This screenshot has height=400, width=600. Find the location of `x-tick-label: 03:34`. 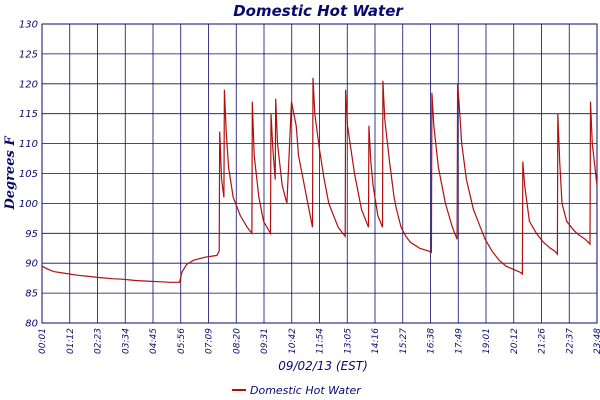

x-tick-label: 03:34 is located at coordinates (126, 341).